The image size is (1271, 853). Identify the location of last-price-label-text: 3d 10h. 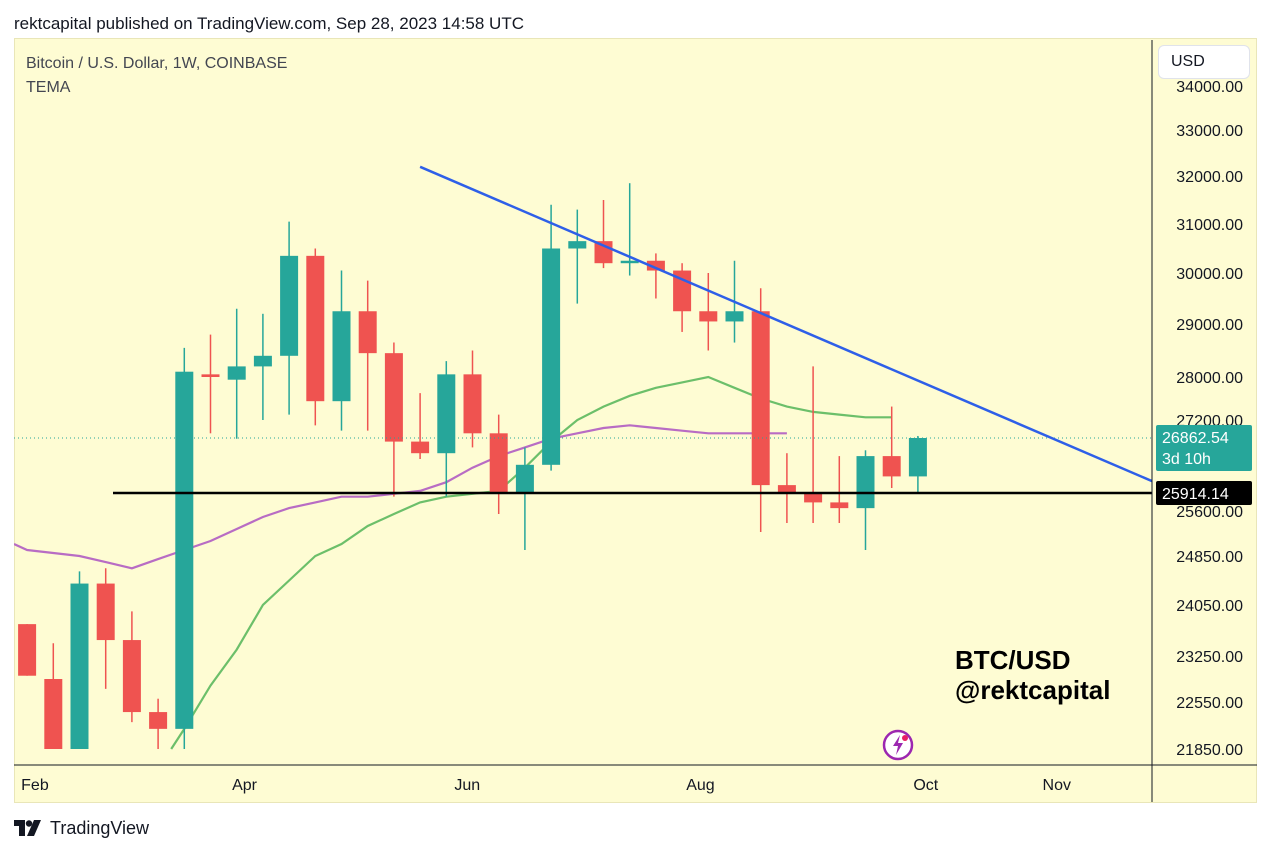
(1186, 459).